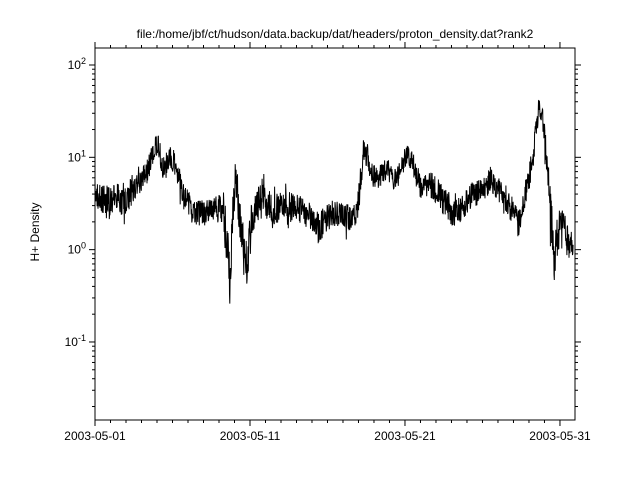 The width and height of the screenshot is (640, 480). What do you see at coordinates (405, 436) in the screenshot?
I see `x-tick-label: 2003-05-21` at bounding box center [405, 436].